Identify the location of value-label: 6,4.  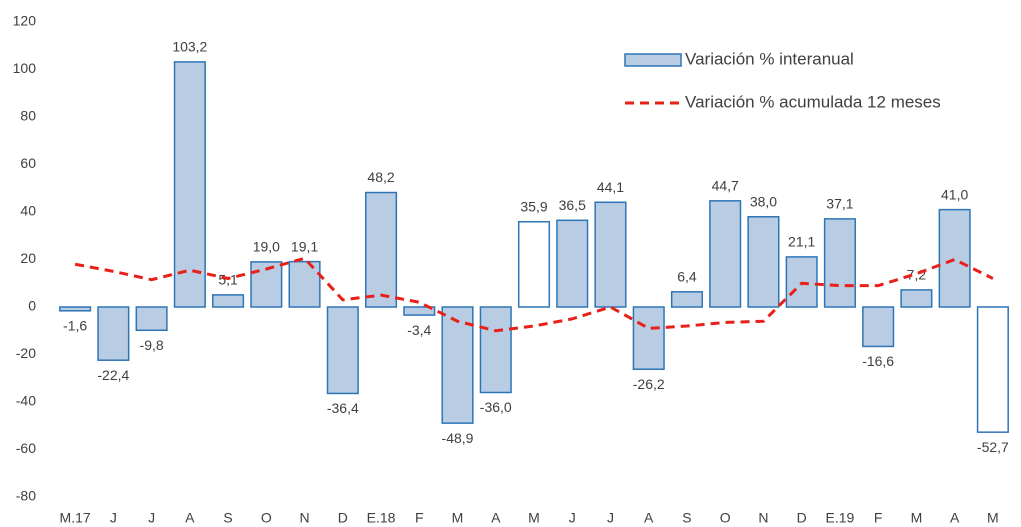
(687, 277).